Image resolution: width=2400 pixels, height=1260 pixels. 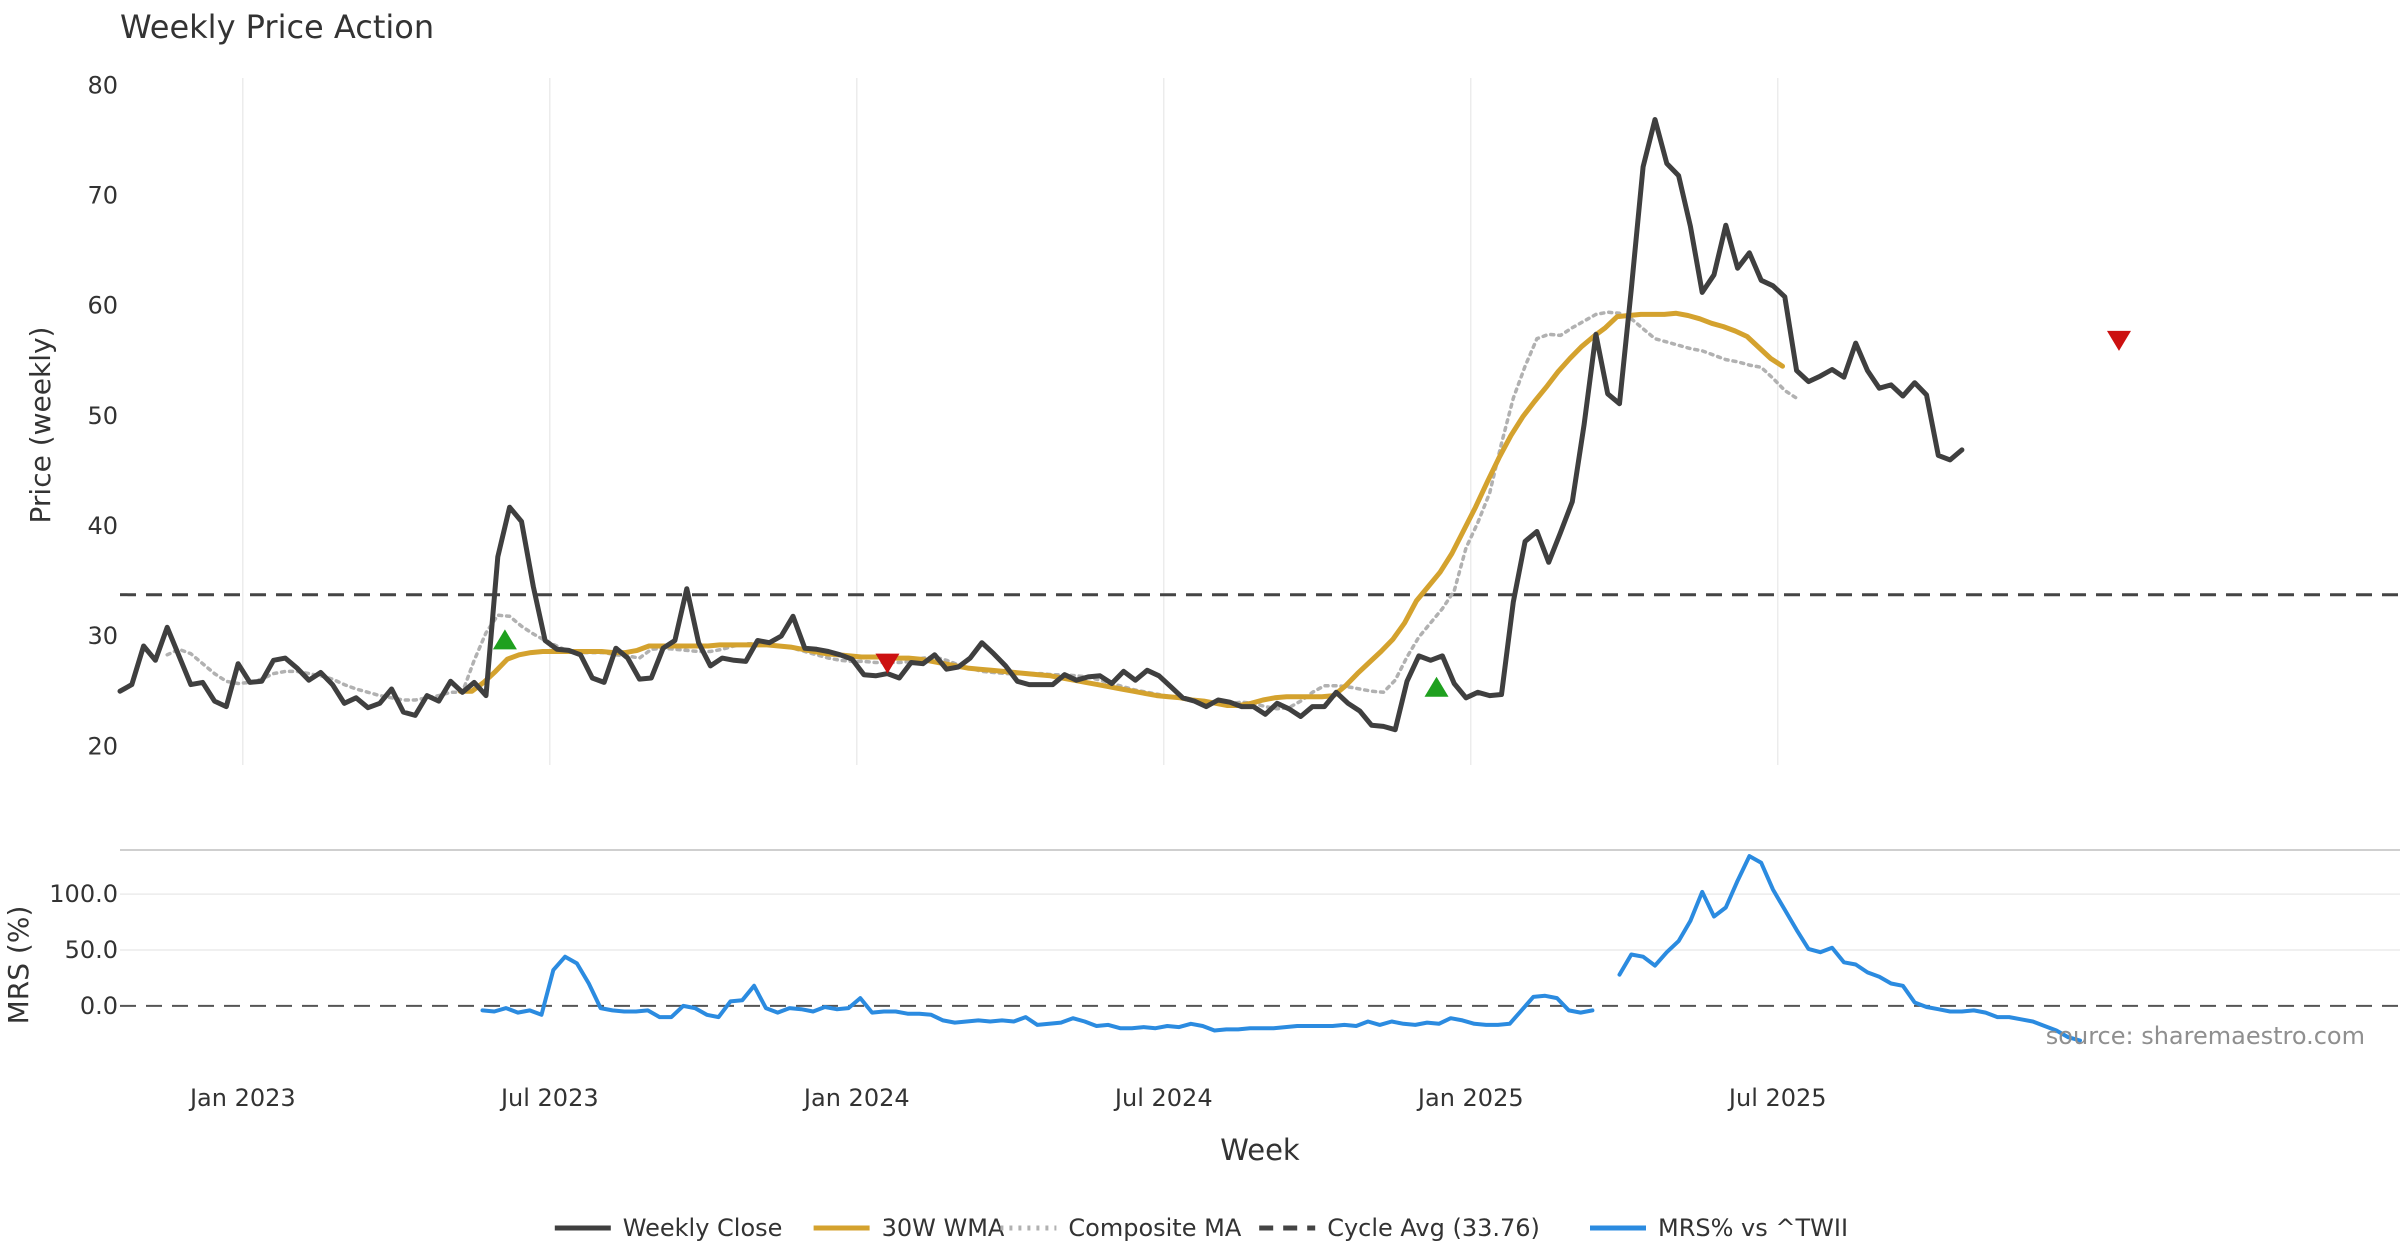 What do you see at coordinates (1470, 1098) in the screenshot?
I see `x-tick-label: Jan 2025` at bounding box center [1470, 1098].